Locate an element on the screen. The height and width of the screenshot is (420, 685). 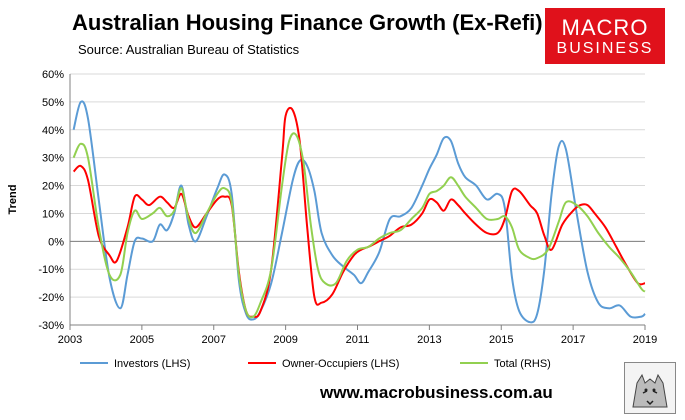
wolf-logo-icon is located at coordinates (650, 388).